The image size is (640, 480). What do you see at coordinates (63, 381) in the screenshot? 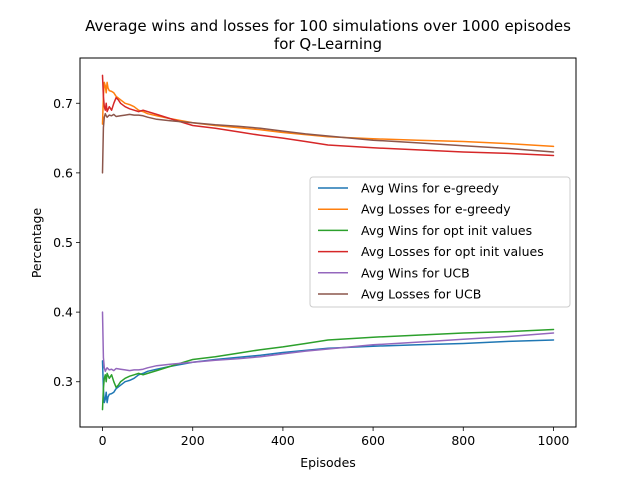
I see `y-tick-label: 0.3` at bounding box center [63, 381].